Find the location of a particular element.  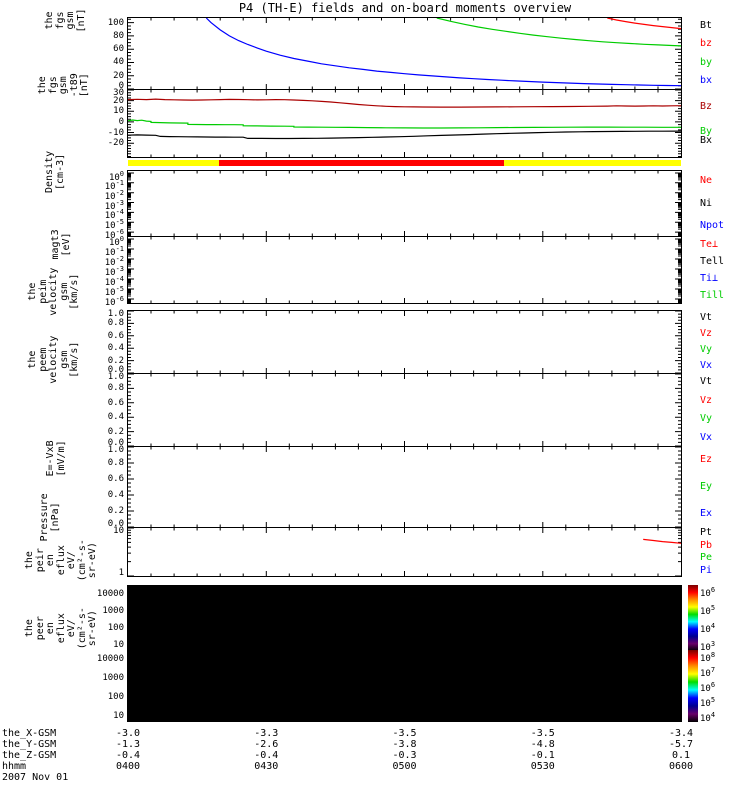

legend-Till: Till is located at coordinates (712, 295).